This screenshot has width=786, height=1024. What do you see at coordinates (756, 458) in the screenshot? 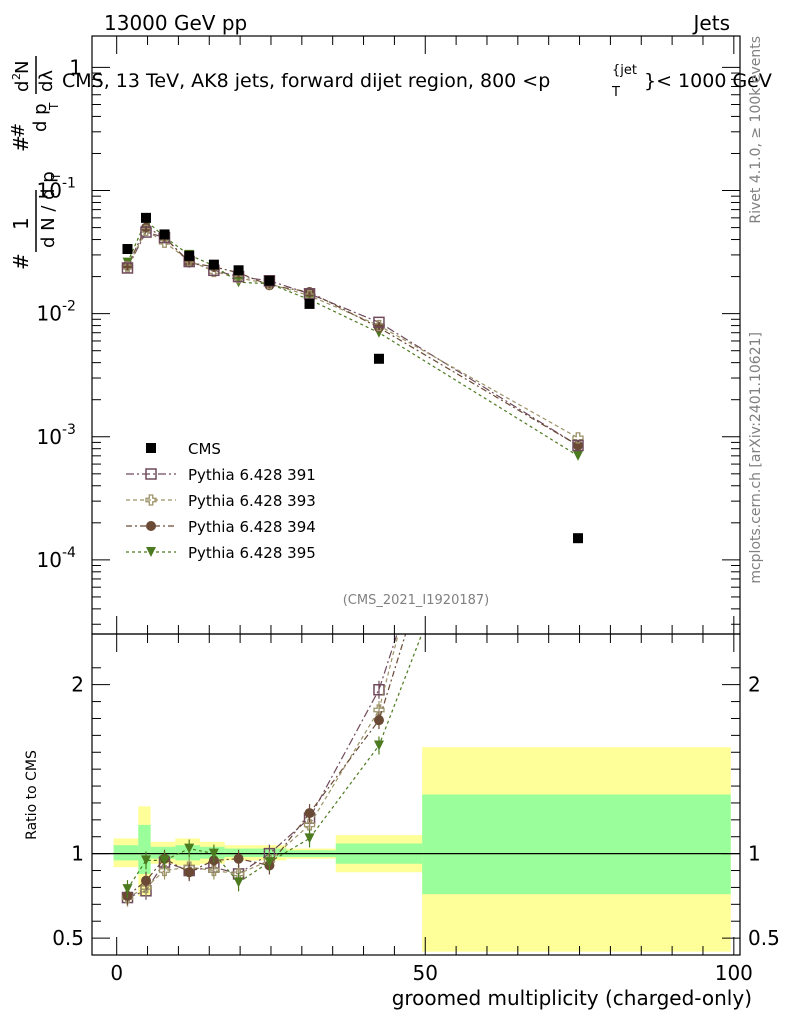
I see `side-text-mcplots: mcplots.cern.ch [arXiv:2401.10621]` at bounding box center [756, 458].